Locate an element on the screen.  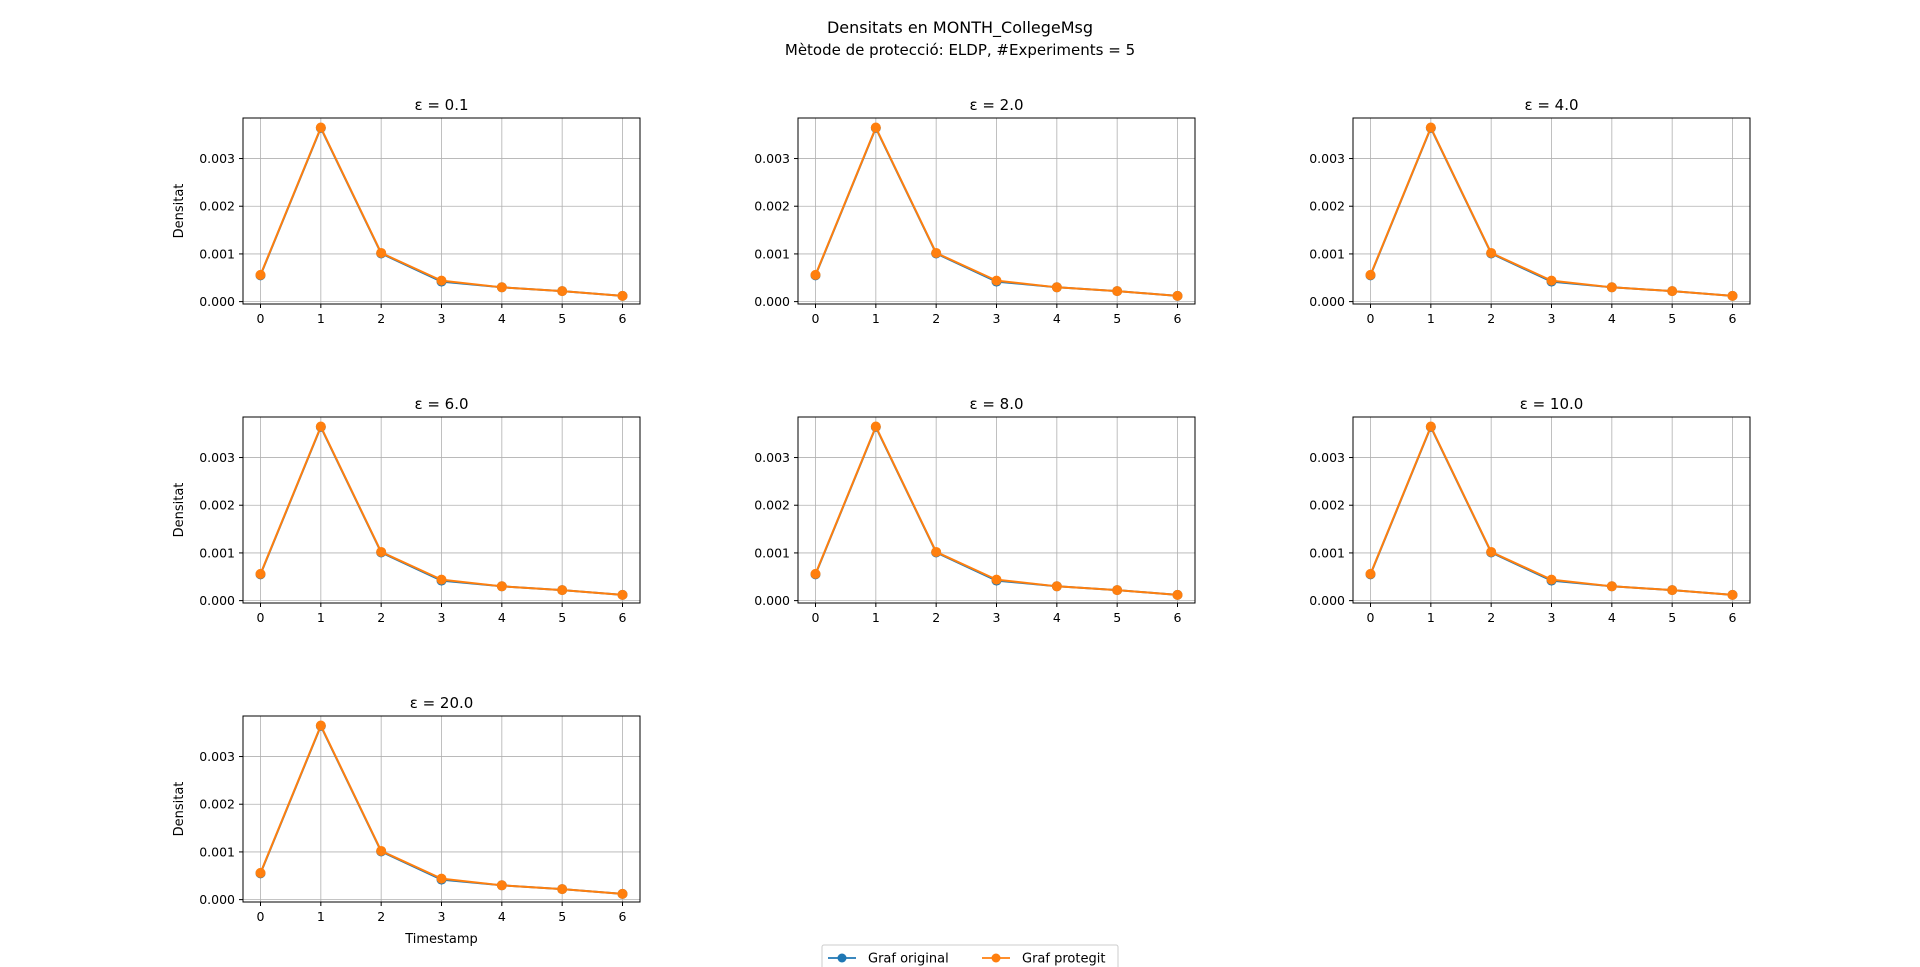
legend: Graf original Graf protegit is located at coordinates (970, 955).